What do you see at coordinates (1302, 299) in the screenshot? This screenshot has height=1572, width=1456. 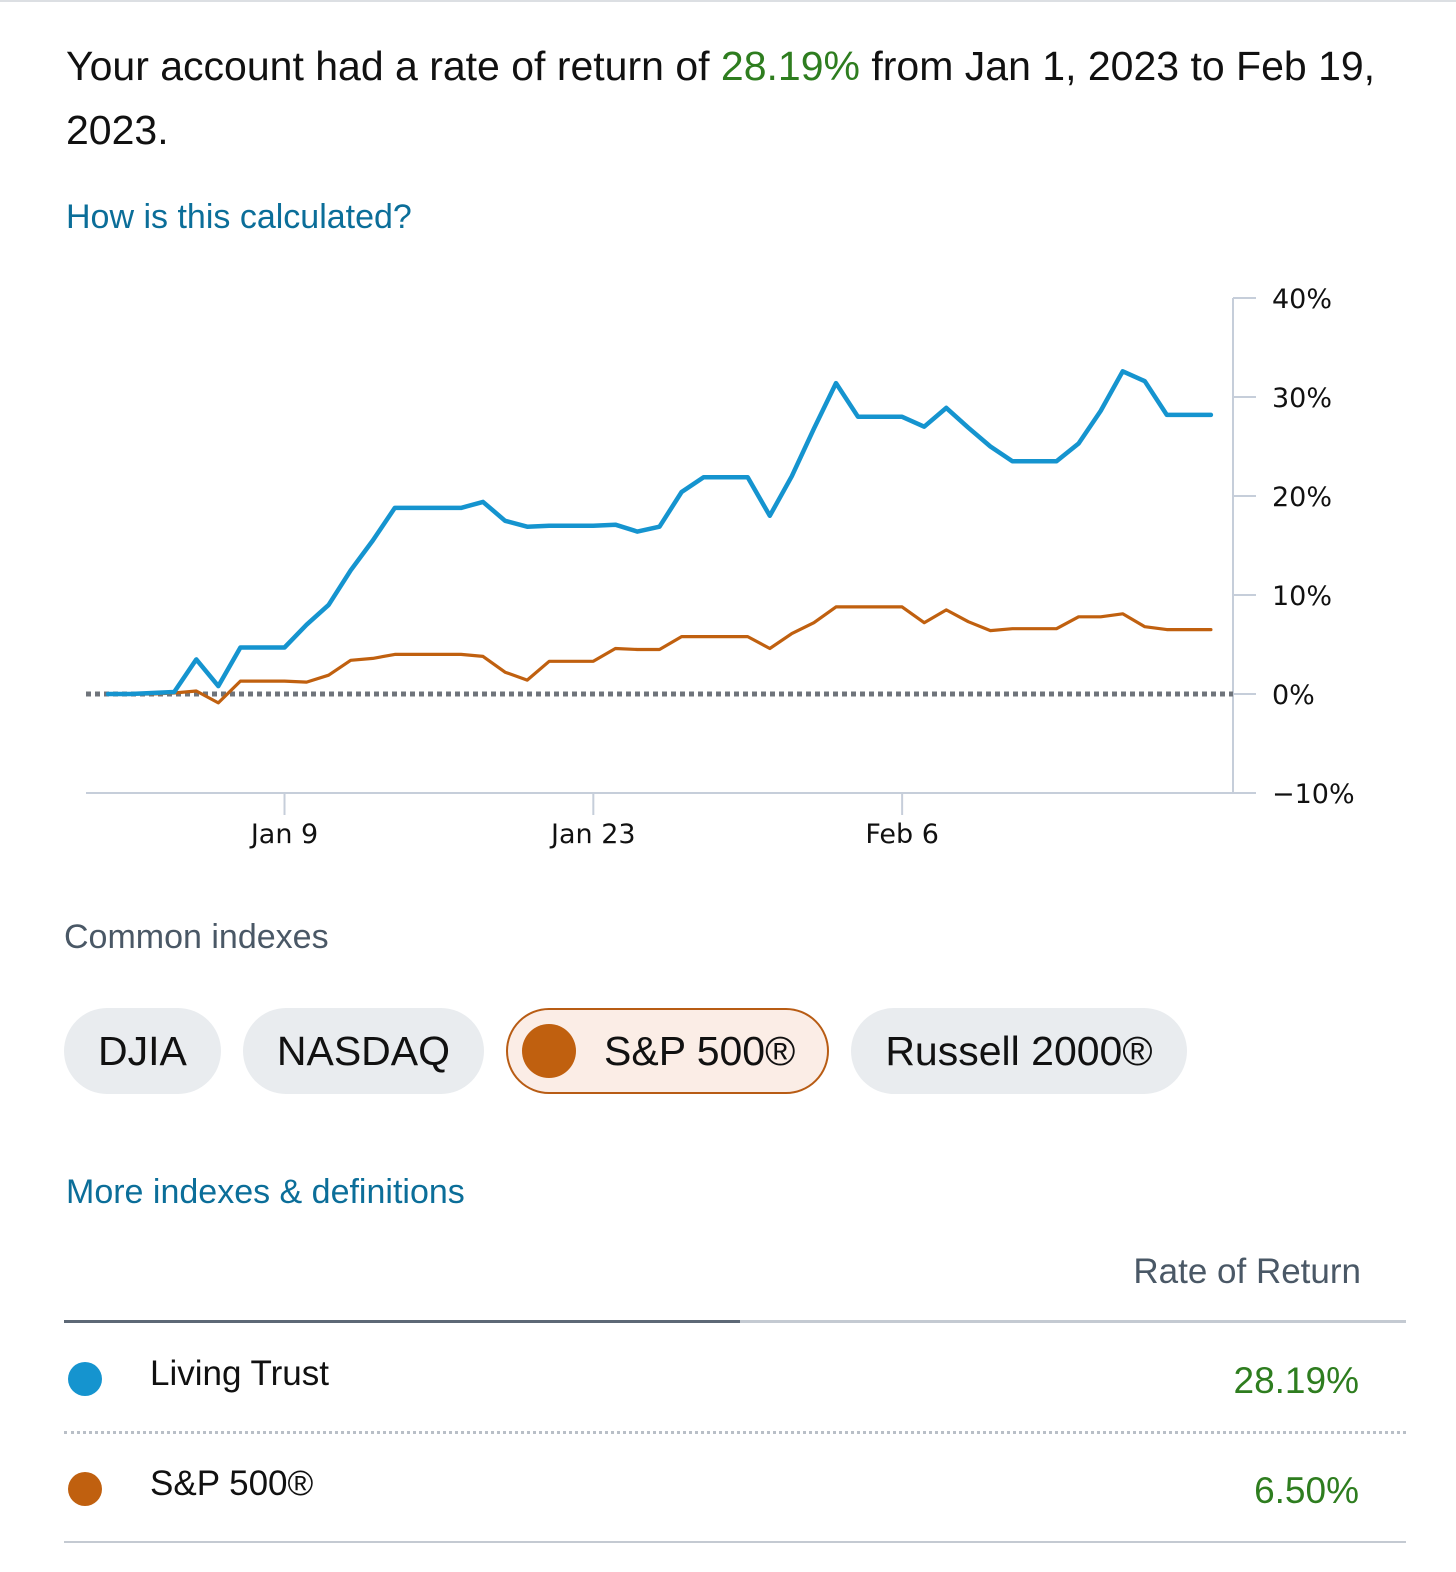 I see `y-tick-label: 40%` at bounding box center [1302, 299].